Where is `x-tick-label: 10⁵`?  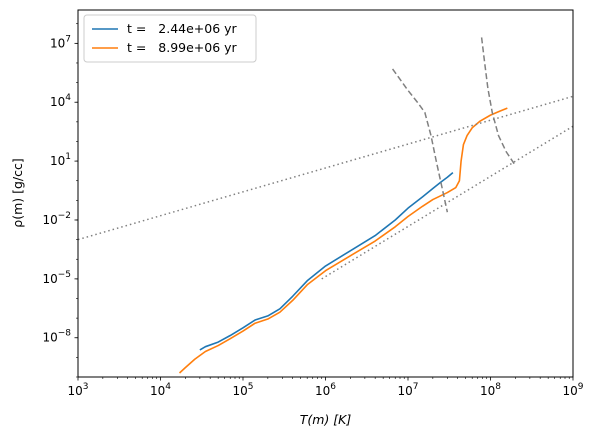 x-tick-label: 10⁵ is located at coordinates (242, 390).